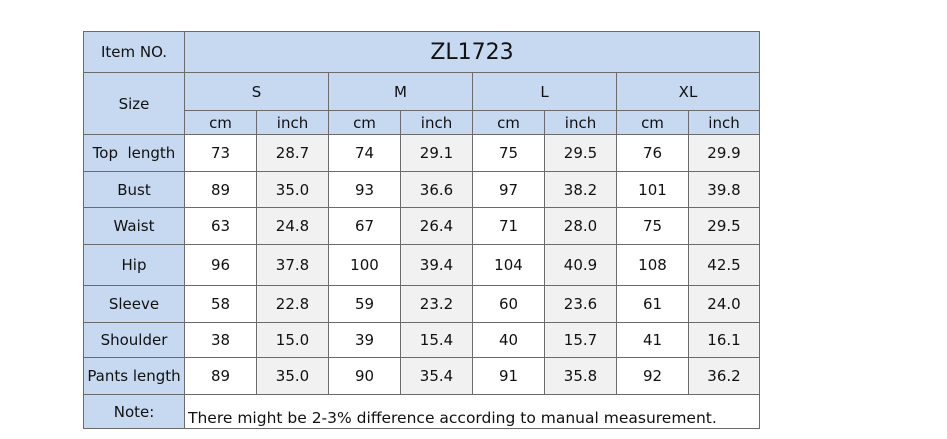 This screenshot has height=439, width=947. I want to click on value-cell: 71, so click(508, 226).